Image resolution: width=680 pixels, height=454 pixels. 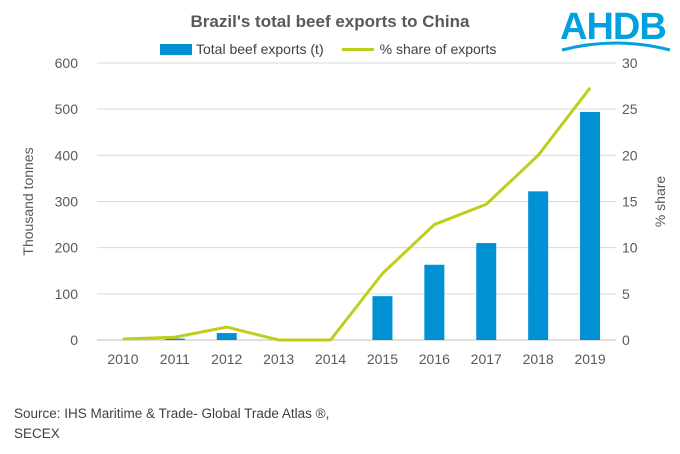 I want to click on y-tick-label: 600, so click(x=67, y=63).